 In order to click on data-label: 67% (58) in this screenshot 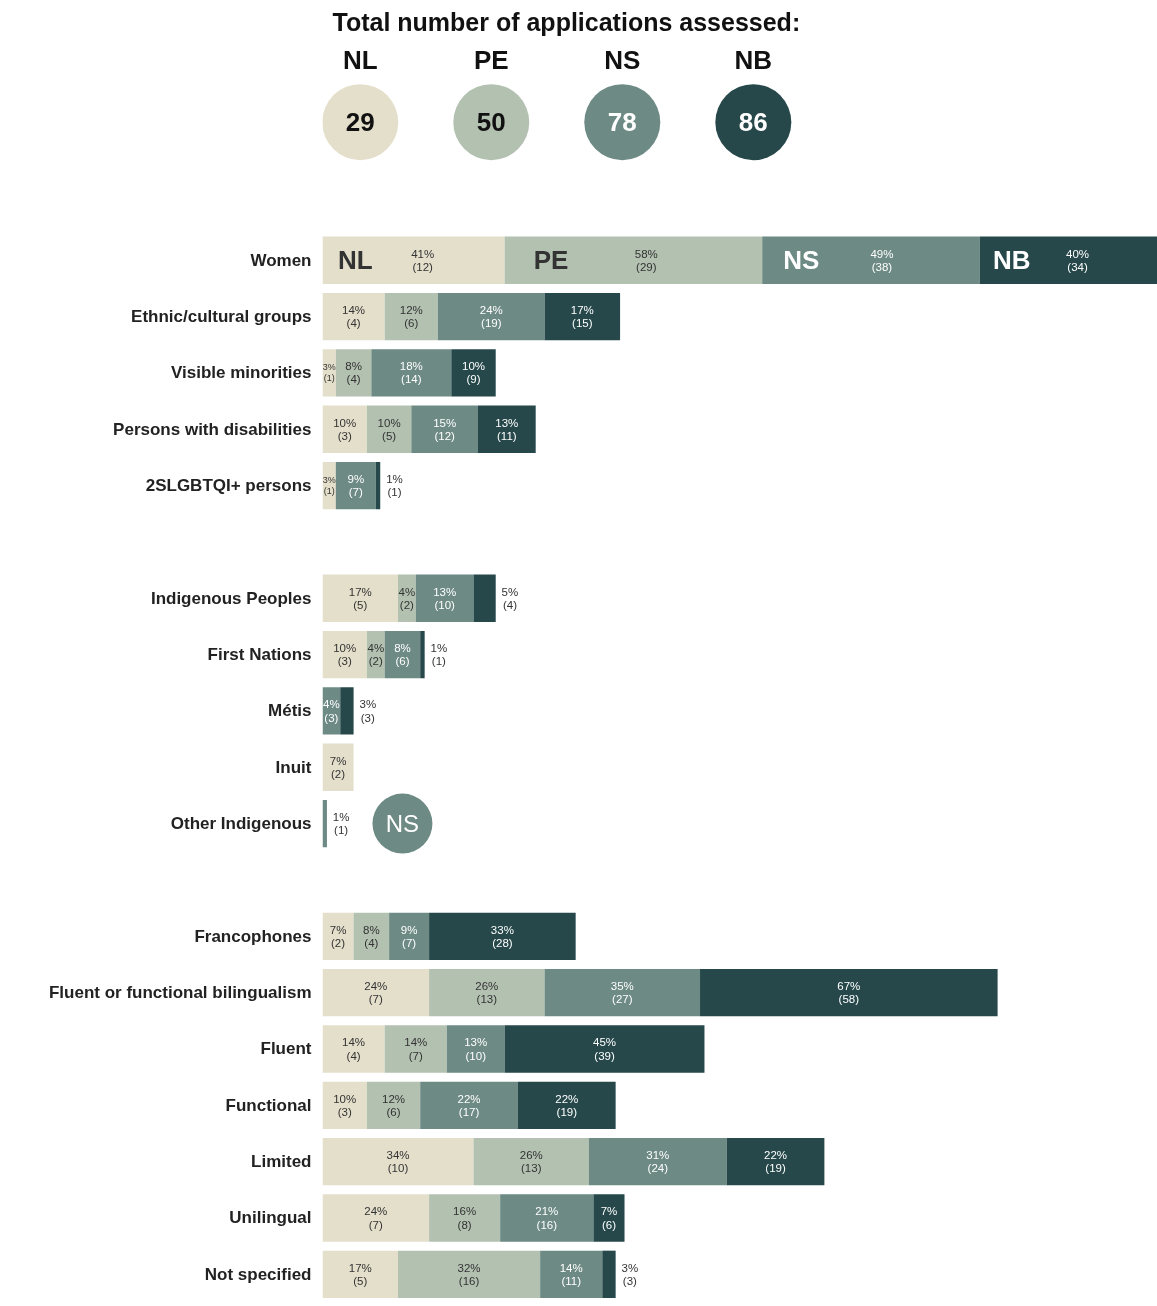, I will do `click(849, 993)`.